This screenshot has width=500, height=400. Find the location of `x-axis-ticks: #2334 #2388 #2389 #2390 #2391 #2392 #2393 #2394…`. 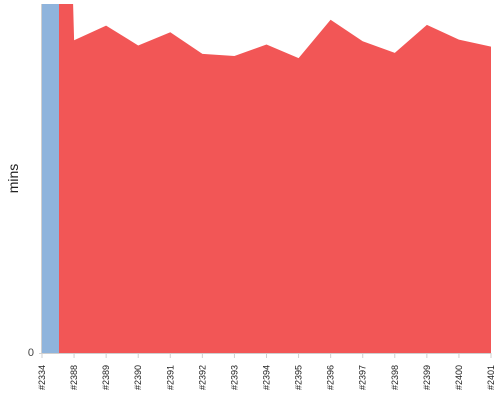

x-axis-ticks: #2334 #2388 #2389 #2390 #2391 #2392 #2393 #2394… is located at coordinates (266, 371).